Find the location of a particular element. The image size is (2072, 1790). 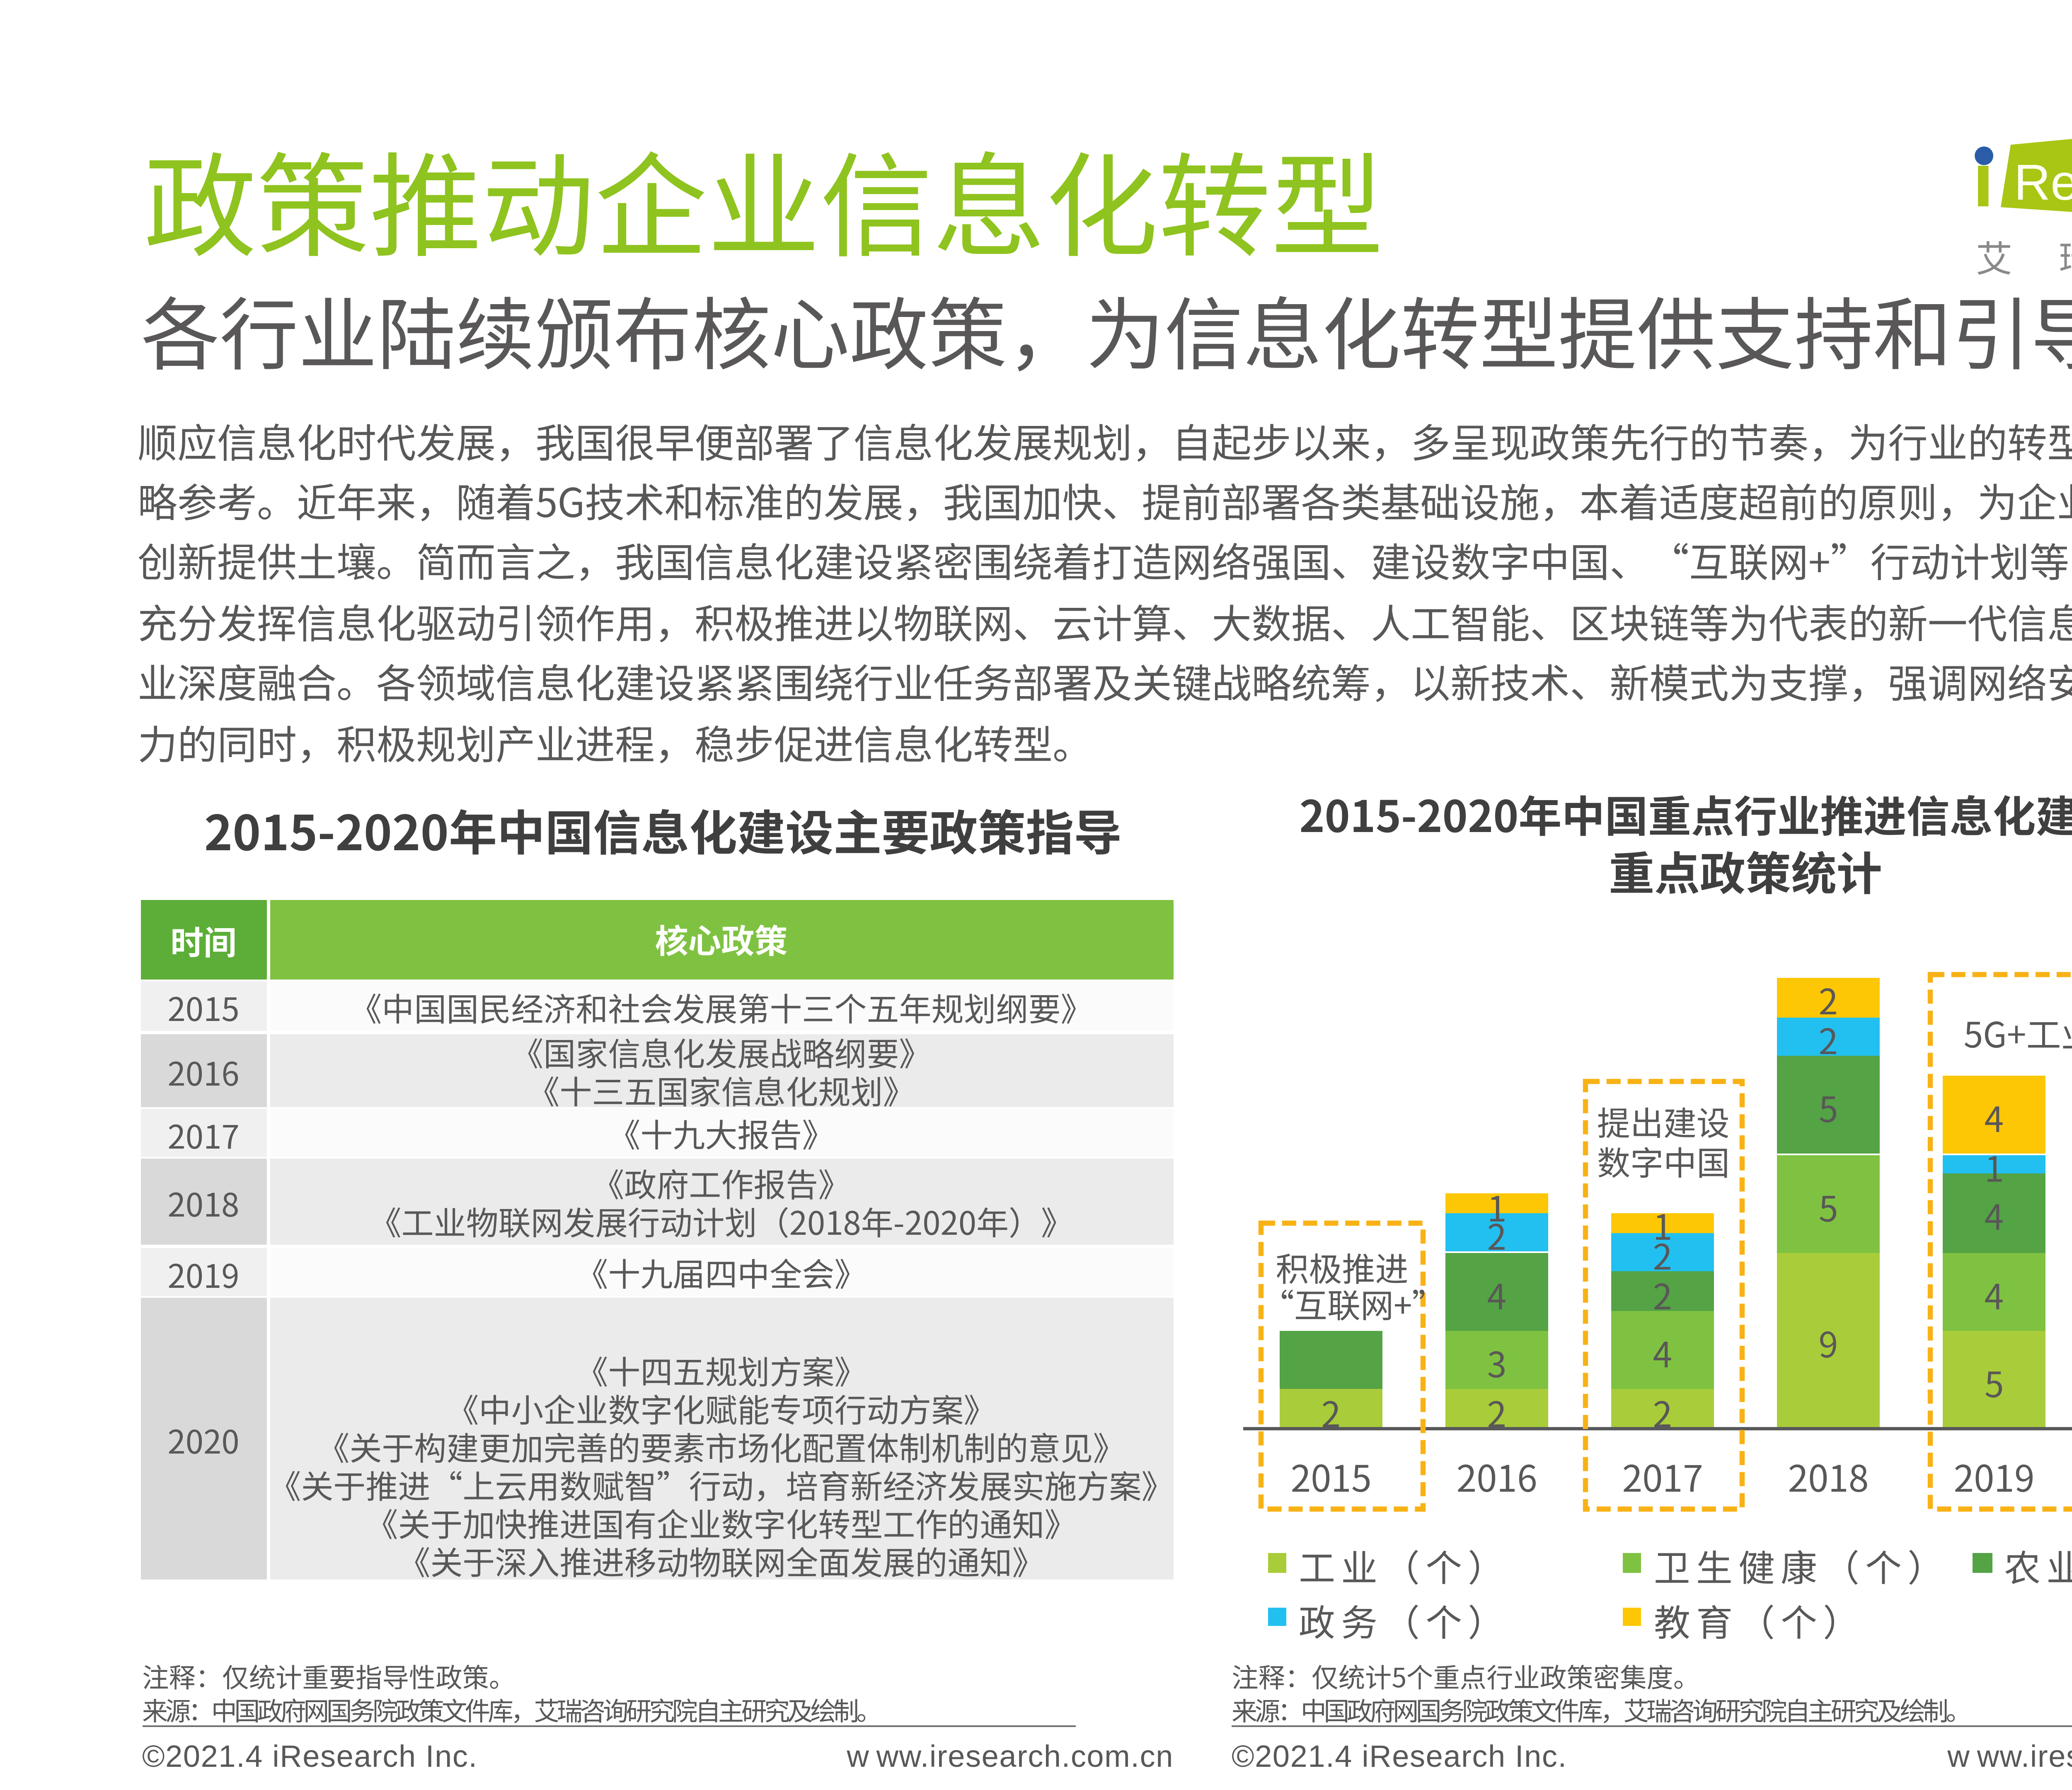

svg-text: Research is located at coordinates (2043, 182).